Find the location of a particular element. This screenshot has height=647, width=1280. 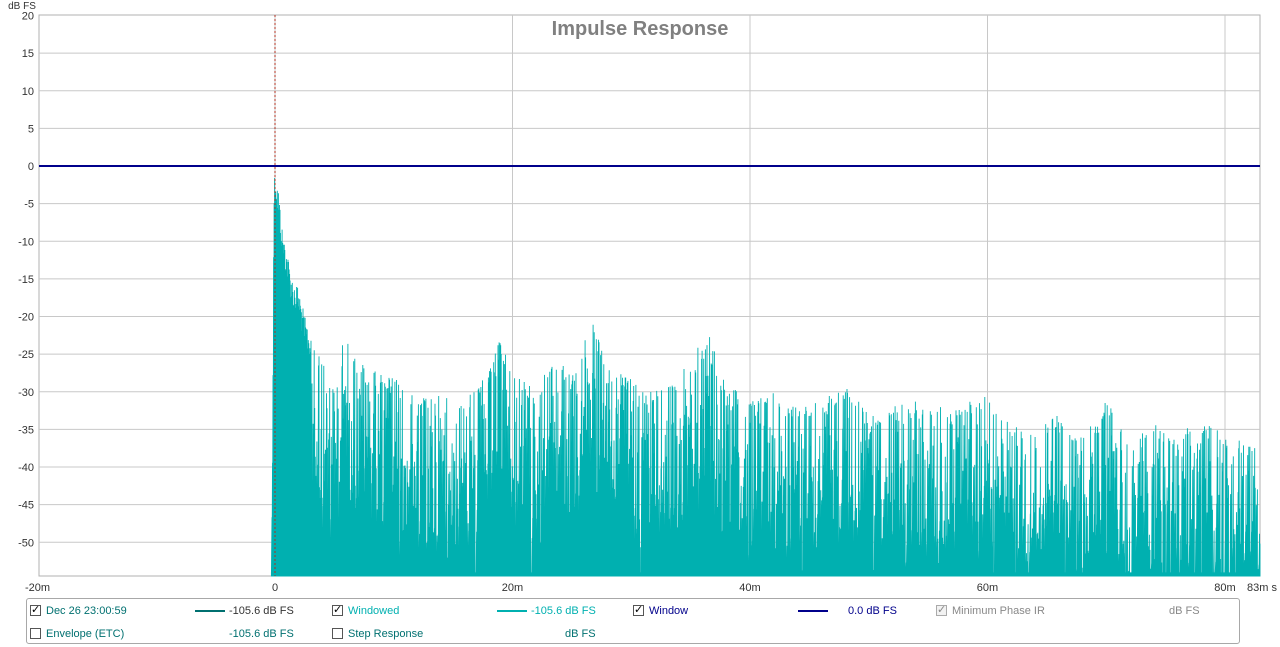

y-tick-label: -10 is located at coordinates (26, 242).